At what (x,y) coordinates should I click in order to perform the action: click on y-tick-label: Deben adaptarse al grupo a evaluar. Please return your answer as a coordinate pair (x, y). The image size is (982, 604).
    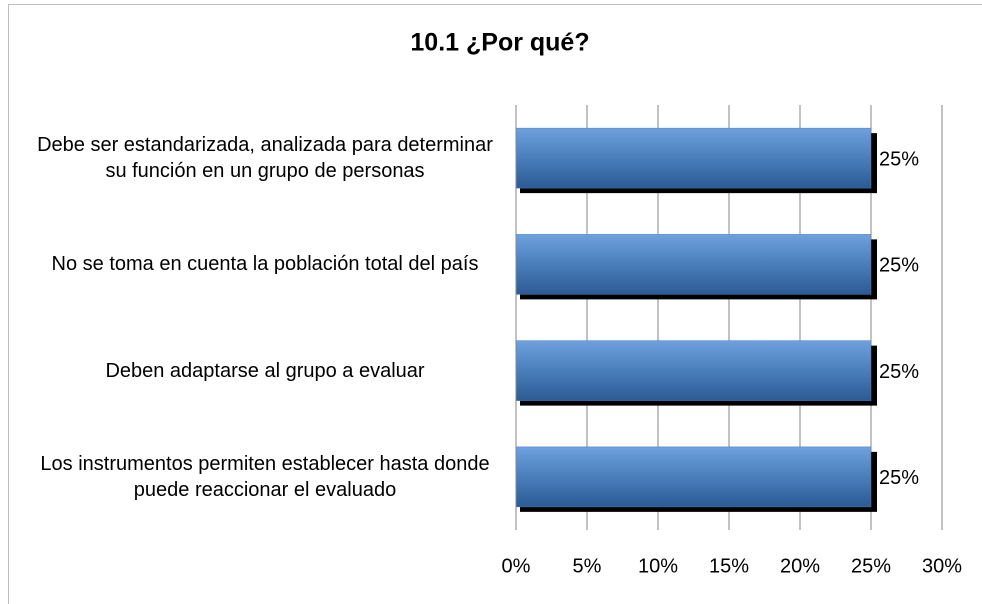
    Looking at the image, I should click on (265, 370).